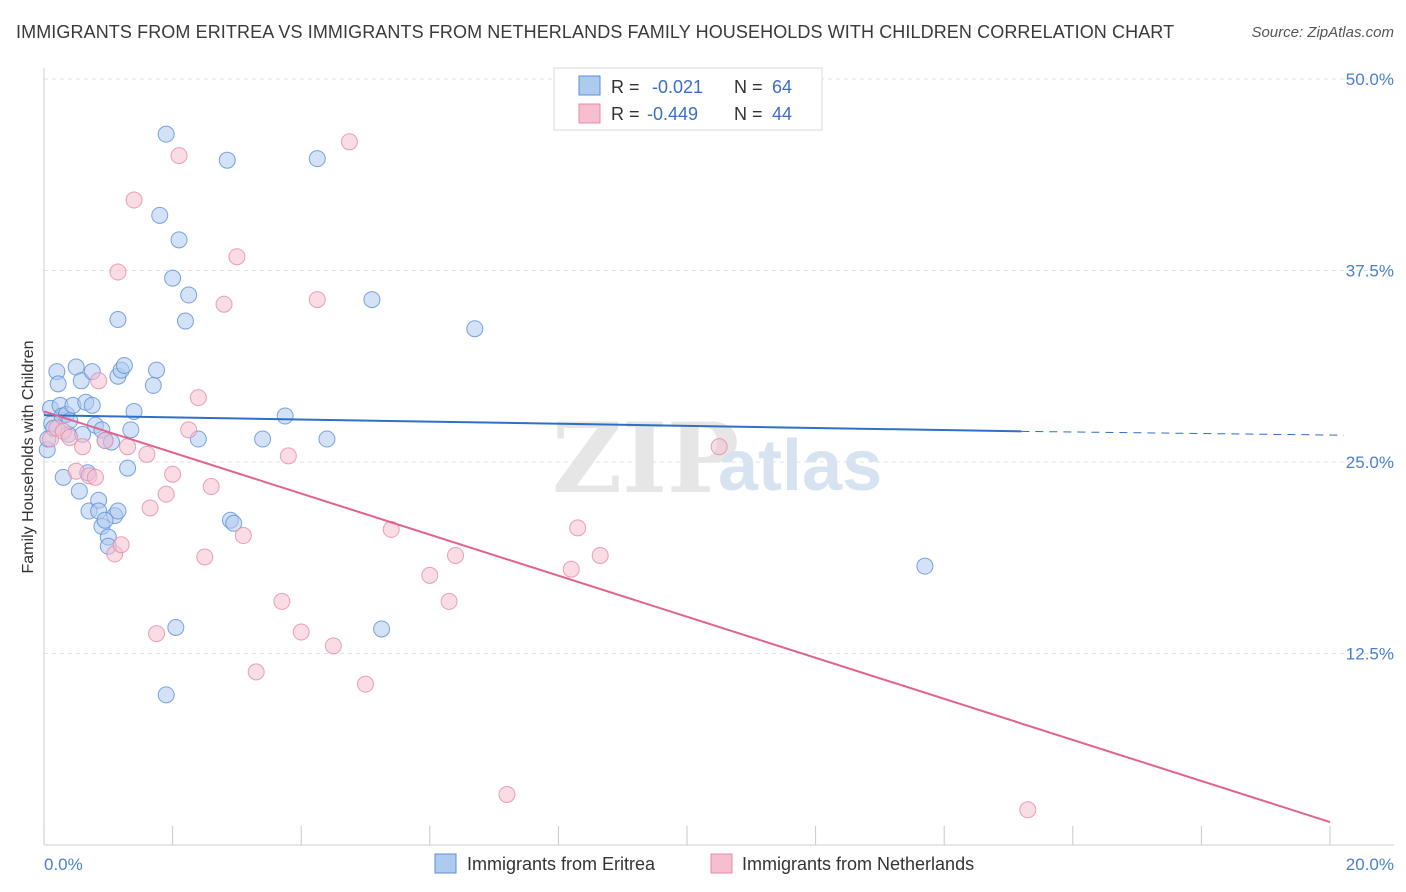  I want to click on legend: R = -0.021 N = 64 R = -0.449 N = 44, so click(688, 99).